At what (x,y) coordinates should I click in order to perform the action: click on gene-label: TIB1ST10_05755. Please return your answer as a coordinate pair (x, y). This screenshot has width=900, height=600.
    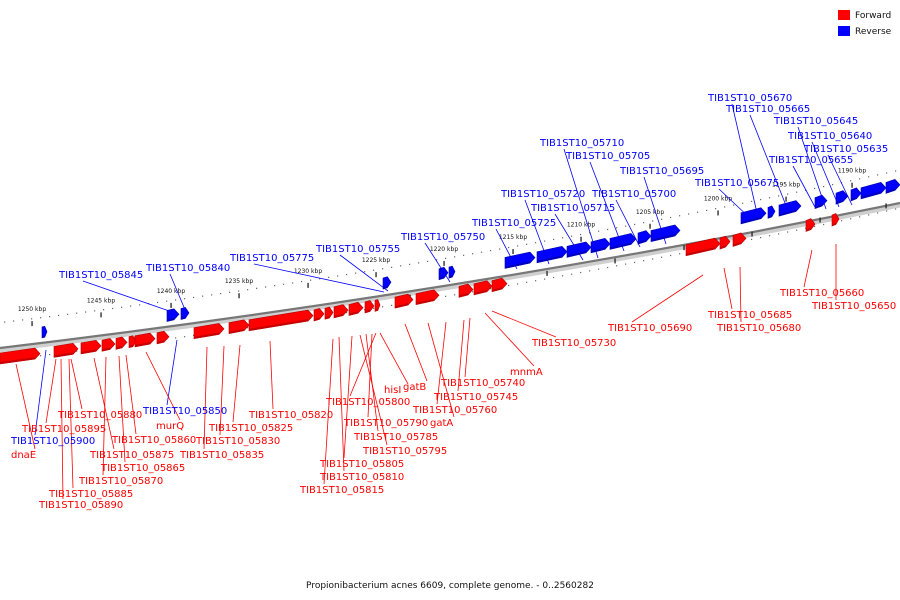
    Looking at the image, I should click on (357, 249).